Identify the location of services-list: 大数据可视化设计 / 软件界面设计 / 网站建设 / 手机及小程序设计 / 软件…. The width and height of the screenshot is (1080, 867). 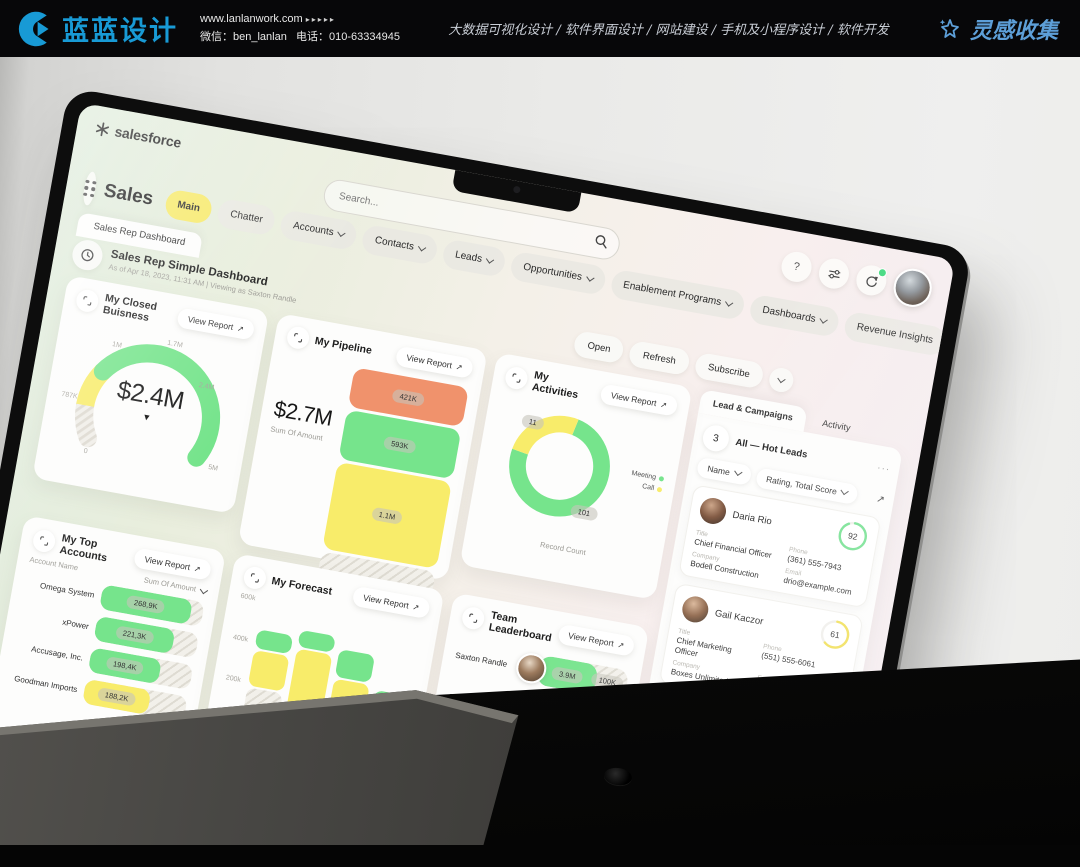
(668, 30).